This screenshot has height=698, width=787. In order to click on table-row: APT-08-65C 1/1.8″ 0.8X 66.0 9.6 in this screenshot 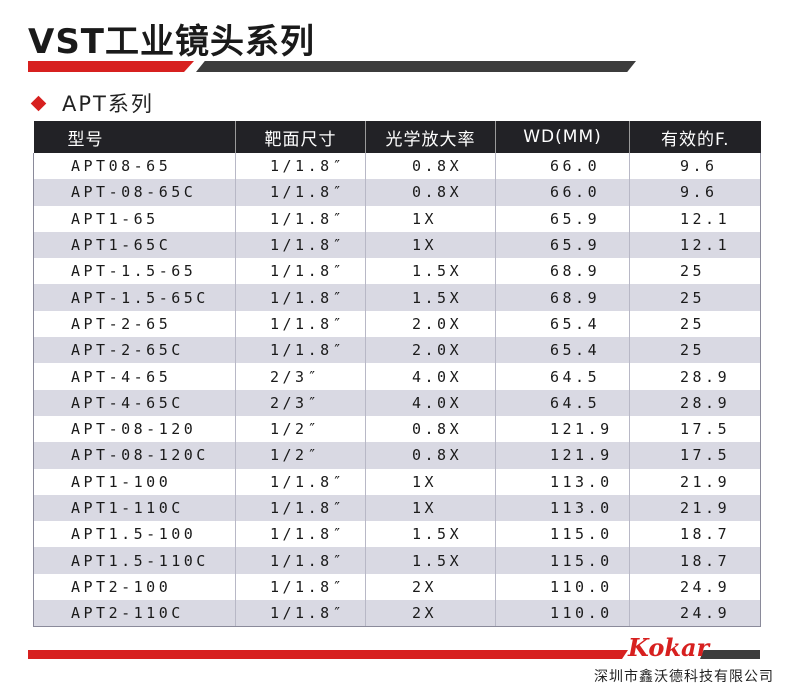, I will do `click(397, 192)`.